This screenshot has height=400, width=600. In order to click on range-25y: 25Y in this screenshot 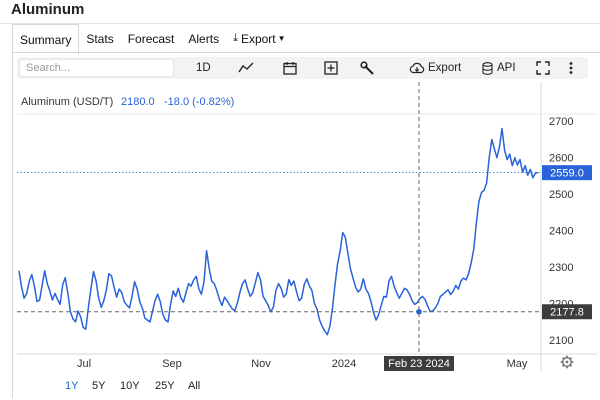, I will do `click(165, 386)`.